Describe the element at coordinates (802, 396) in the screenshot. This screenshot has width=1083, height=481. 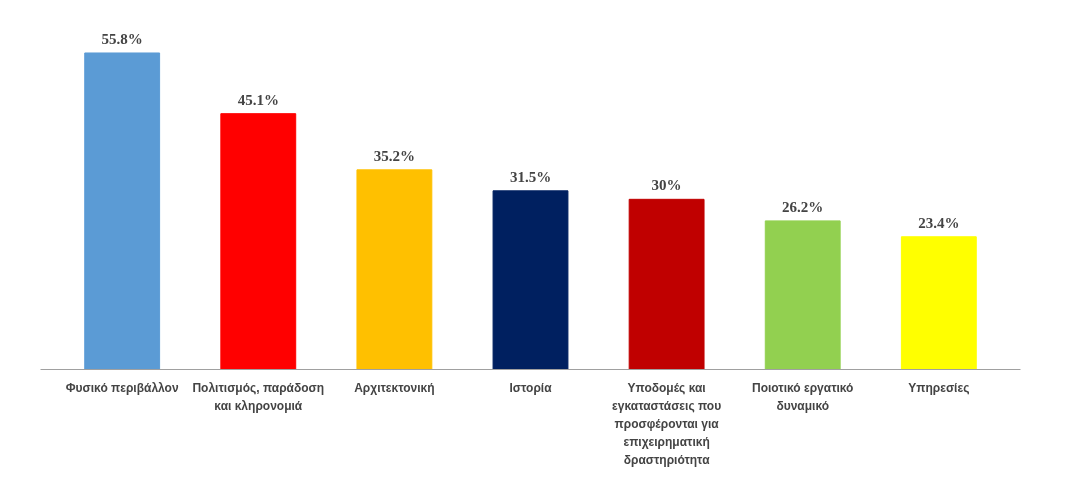
I see `x-tick-label: Ποιοτικό εργατικό δυναμικό` at that location.